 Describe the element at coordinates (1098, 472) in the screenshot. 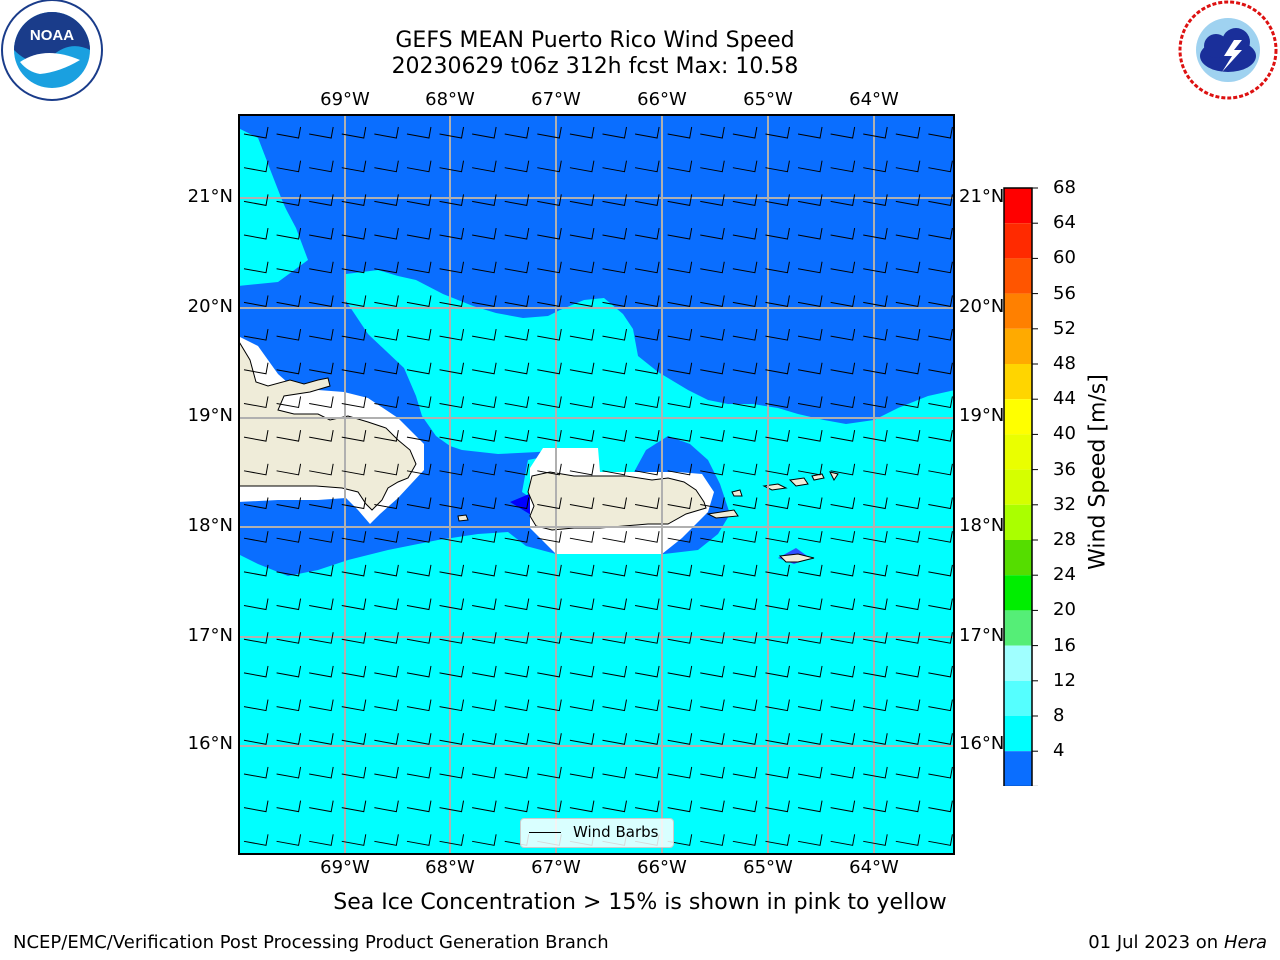

I see `colorbar-label: Wind Speed [m/s]` at that location.